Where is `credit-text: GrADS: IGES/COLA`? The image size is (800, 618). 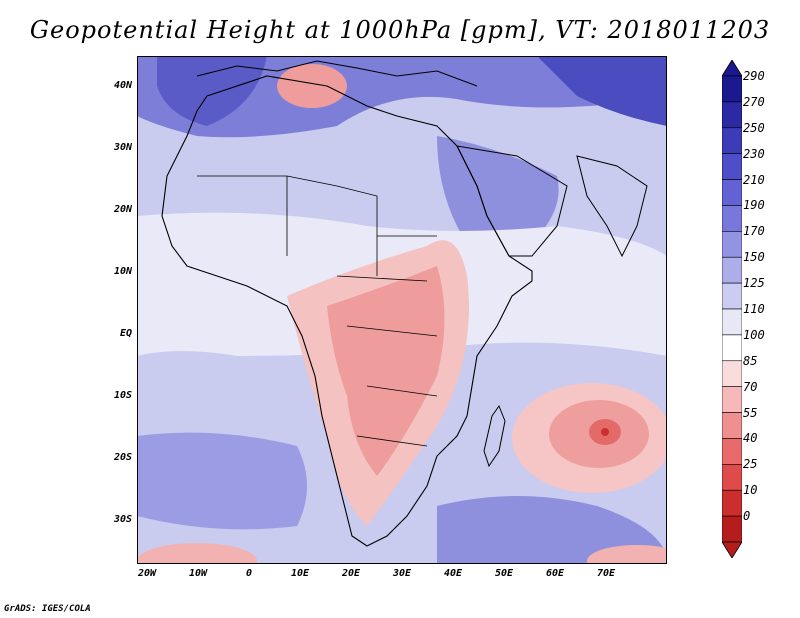 credit-text: GrADS: IGES/COLA is located at coordinates (47, 609).